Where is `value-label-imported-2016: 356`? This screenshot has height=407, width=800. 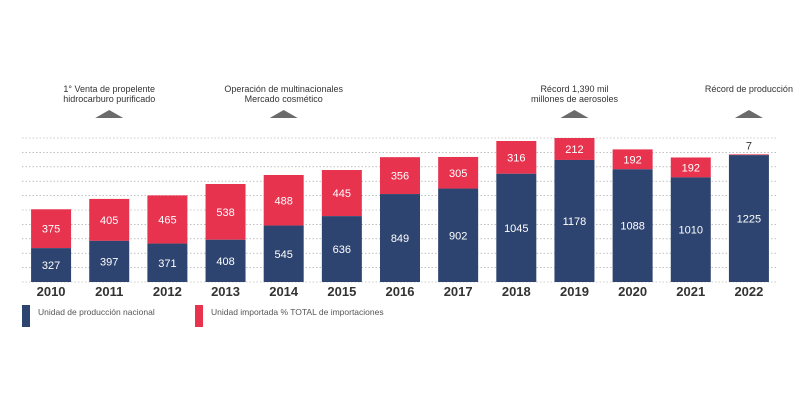 value-label-imported-2016: 356 is located at coordinates (400, 177).